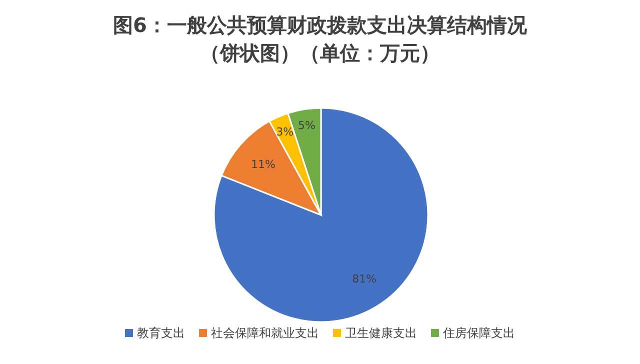 This screenshot has width=640, height=364. What do you see at coordinates (320, 53) in the screenshot?
I see `chart-subtitle: （饼状图）（单位：万元）` at bounding box center [320, 53].